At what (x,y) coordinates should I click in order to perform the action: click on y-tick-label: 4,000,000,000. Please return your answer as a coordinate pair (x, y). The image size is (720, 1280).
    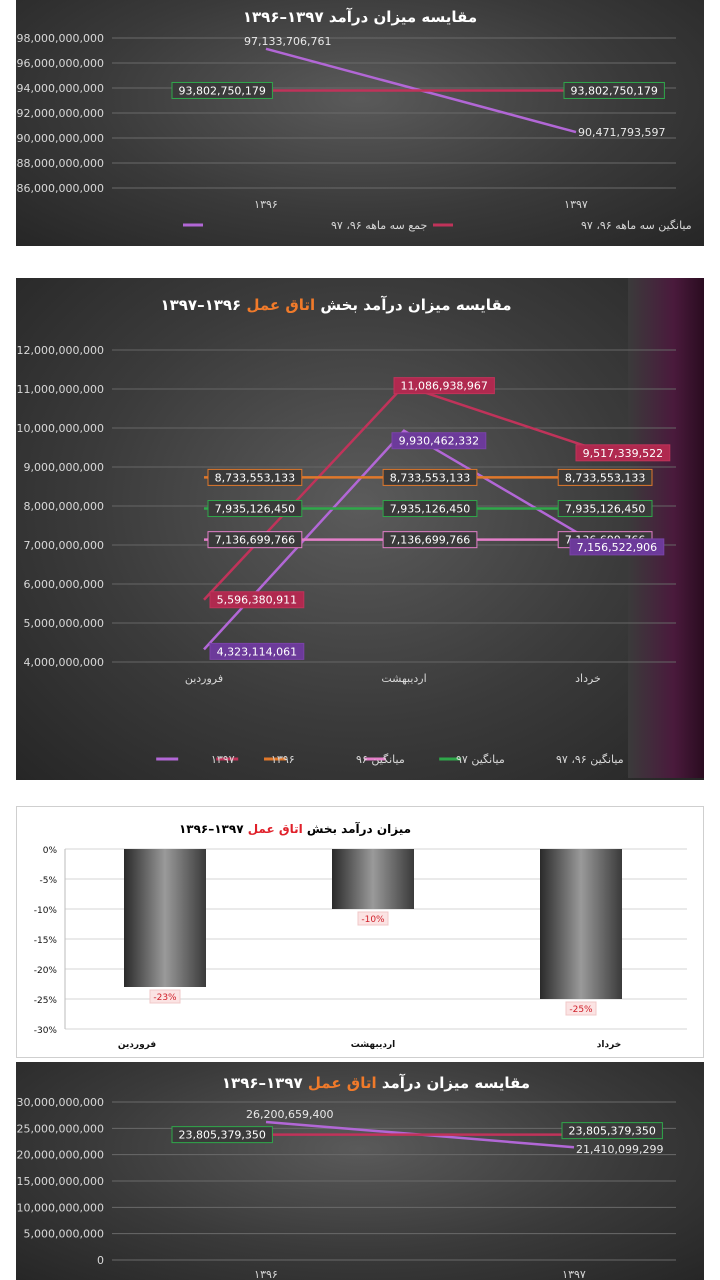
    Looking at the image, I should click on (64, 662).